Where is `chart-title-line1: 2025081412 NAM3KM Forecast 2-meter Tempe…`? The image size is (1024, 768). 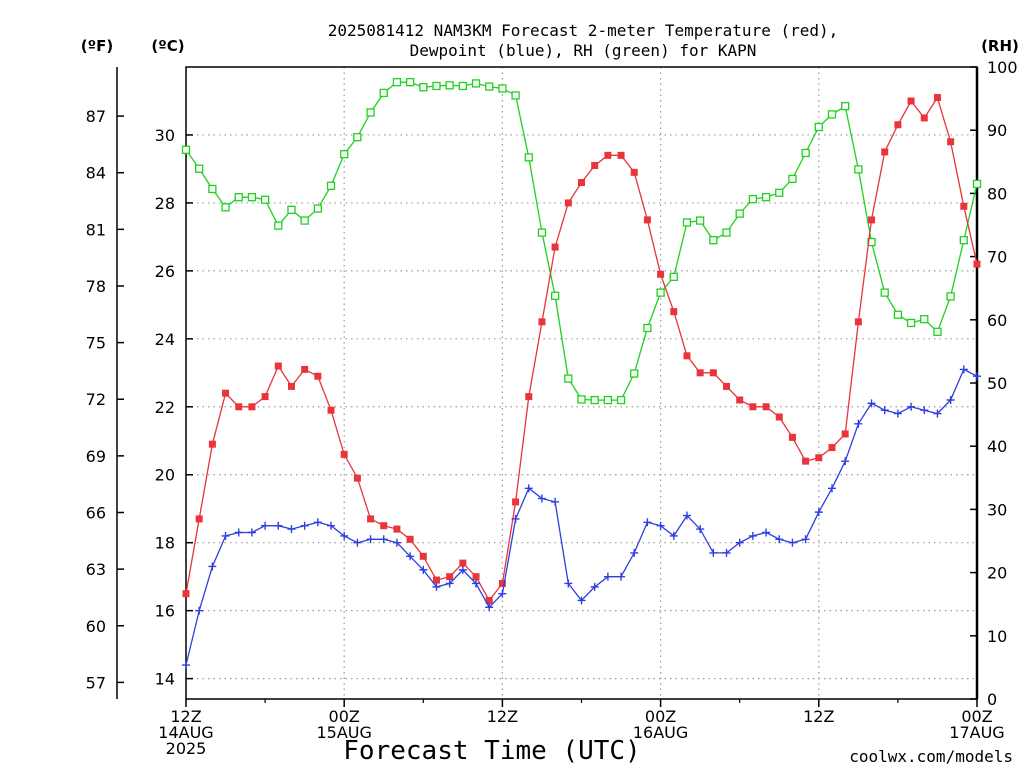 chart-title-line1: 2025081412 NAM3KM Forecast 2-meter Tempe… is located at coordinates (583, 30).